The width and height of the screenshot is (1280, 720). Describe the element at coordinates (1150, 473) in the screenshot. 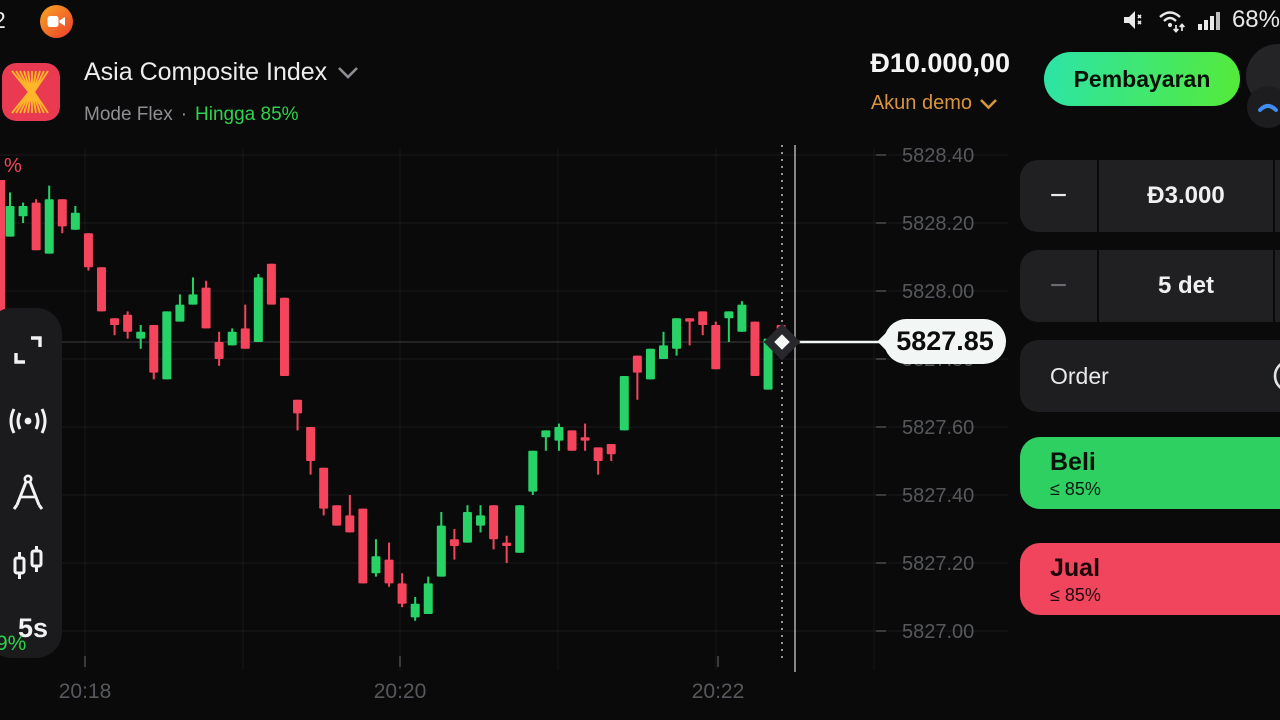

I see `buy-button: Beli ≤ 85%` at that location.